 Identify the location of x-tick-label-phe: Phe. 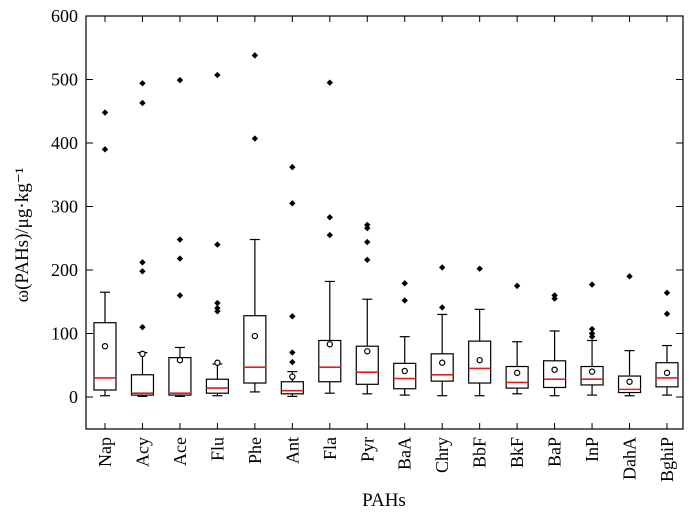
(255, 450).